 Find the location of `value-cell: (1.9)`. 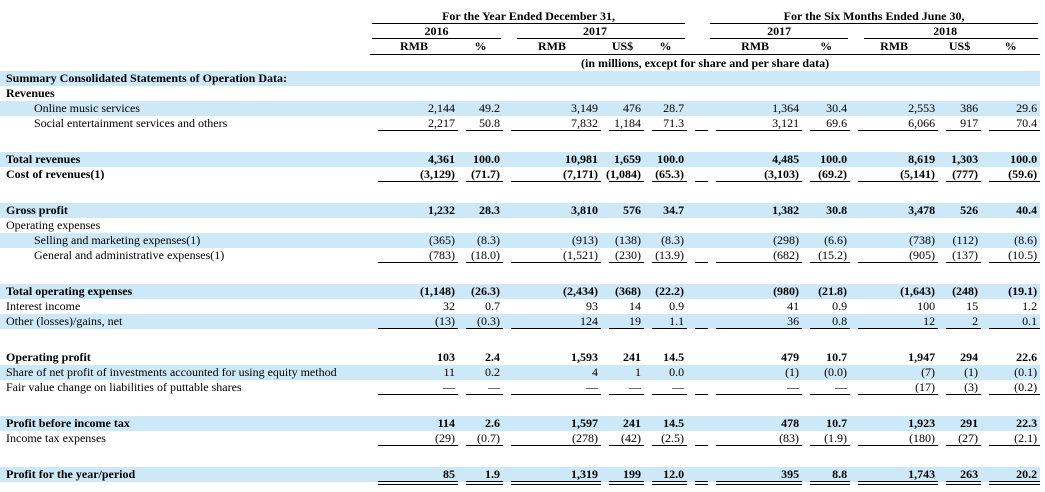

value-cell: (1.9) is located at coordinates (826, 438).